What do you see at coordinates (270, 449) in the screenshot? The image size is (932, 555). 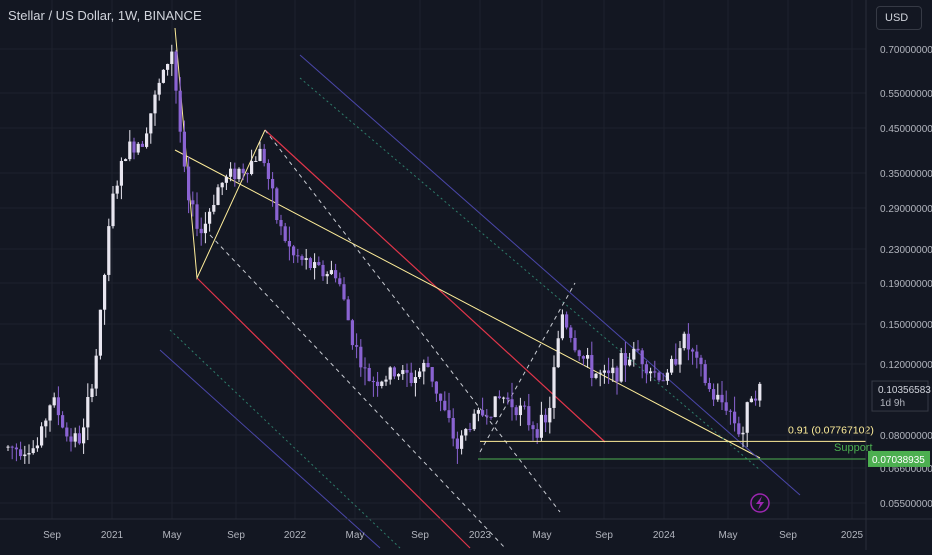 I see `outer-channel-line` at bounding box center [270, 449].